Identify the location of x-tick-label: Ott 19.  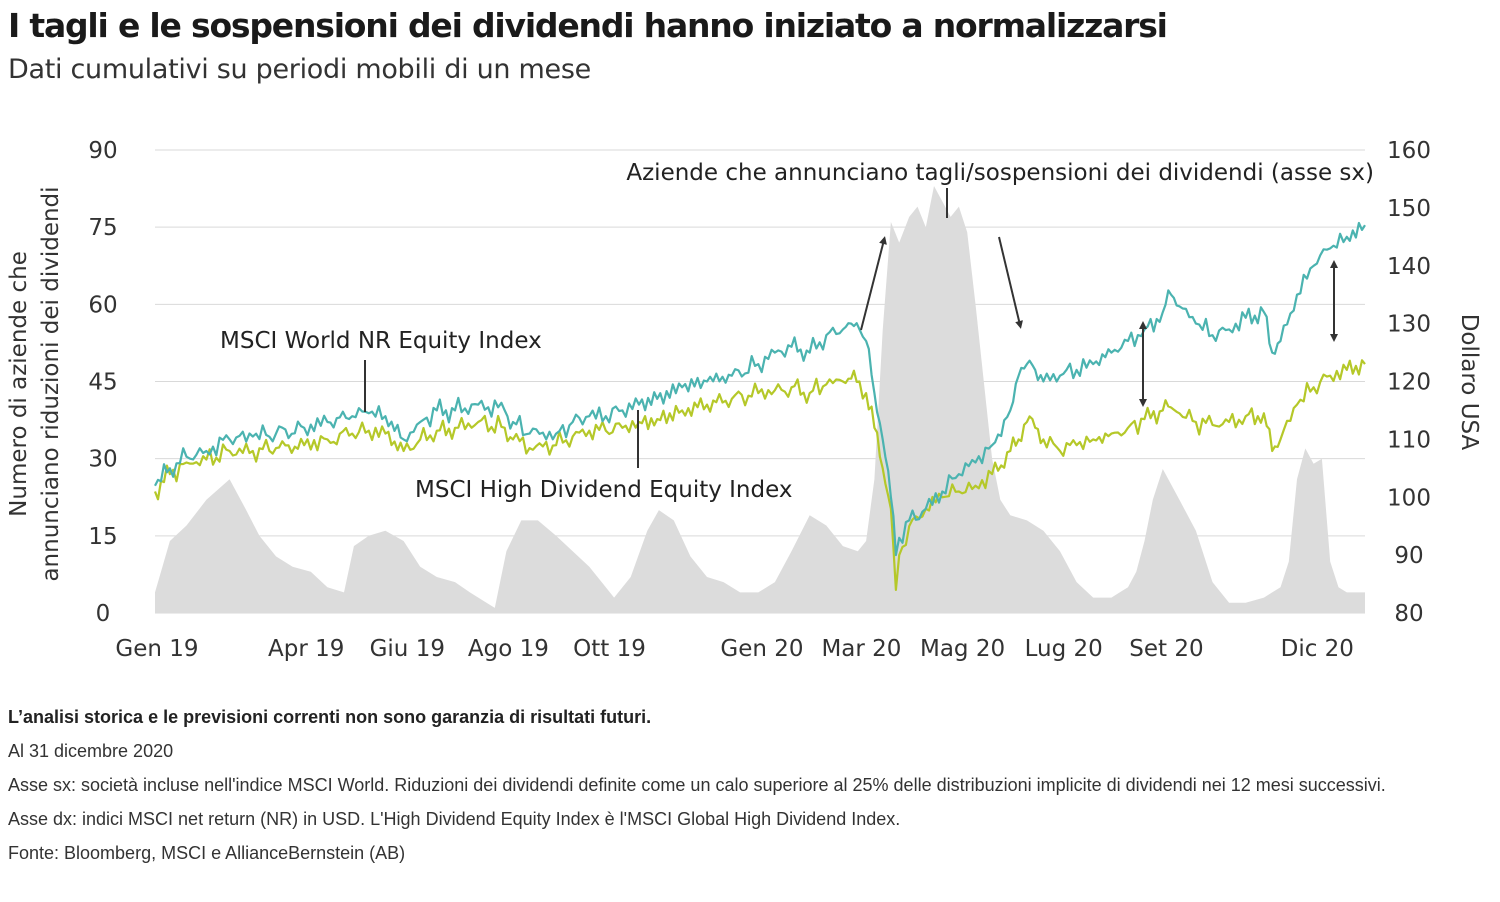
(609, 649).